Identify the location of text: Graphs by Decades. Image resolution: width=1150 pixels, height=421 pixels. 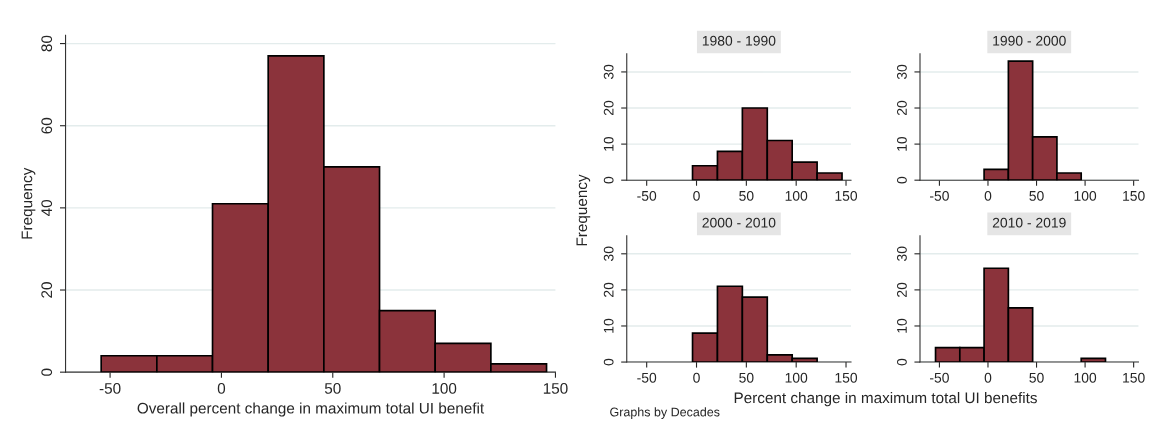
(665, 413).